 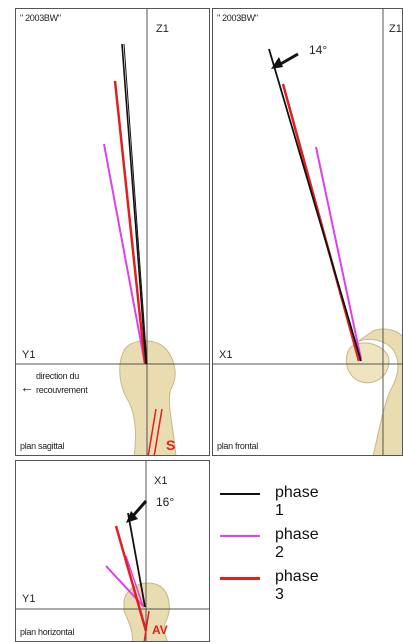 I want to click on frontal-angle-label: 14°, so click(x=318, y=50).